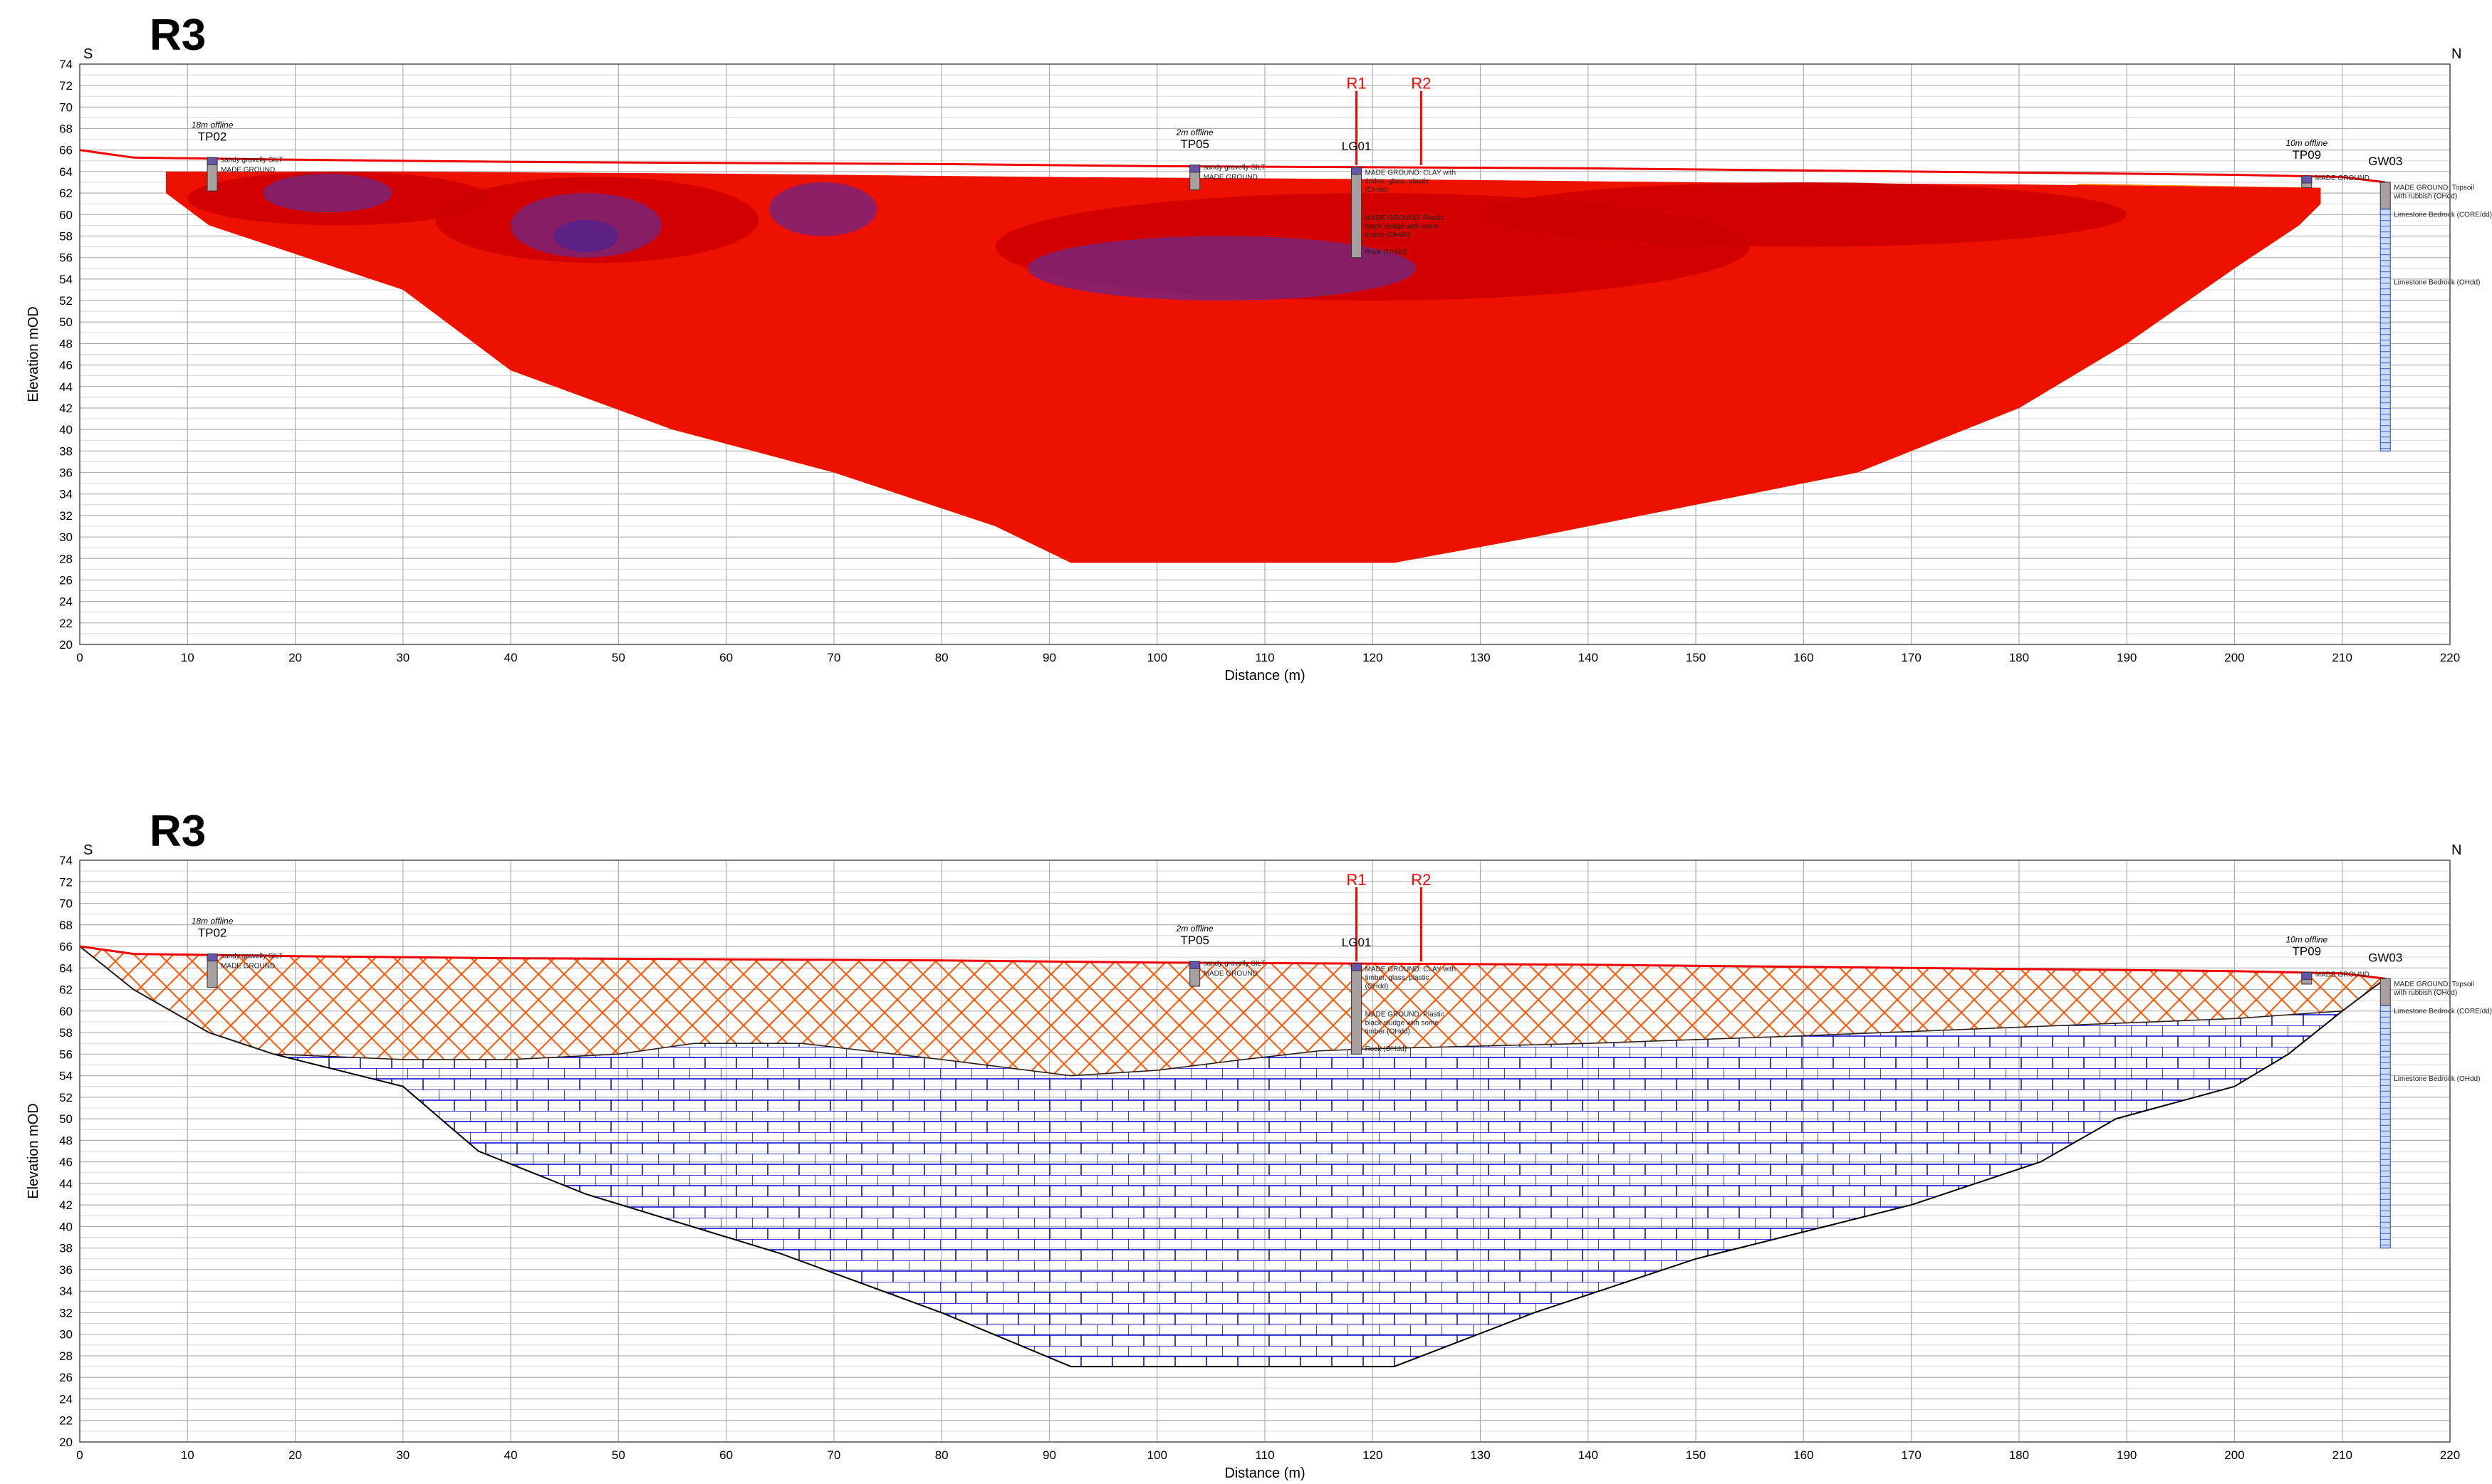 The width and height of the screenshot is (2492, 1484). I want to click on borehole-offline-note: 18m offline, so click(213, 125).